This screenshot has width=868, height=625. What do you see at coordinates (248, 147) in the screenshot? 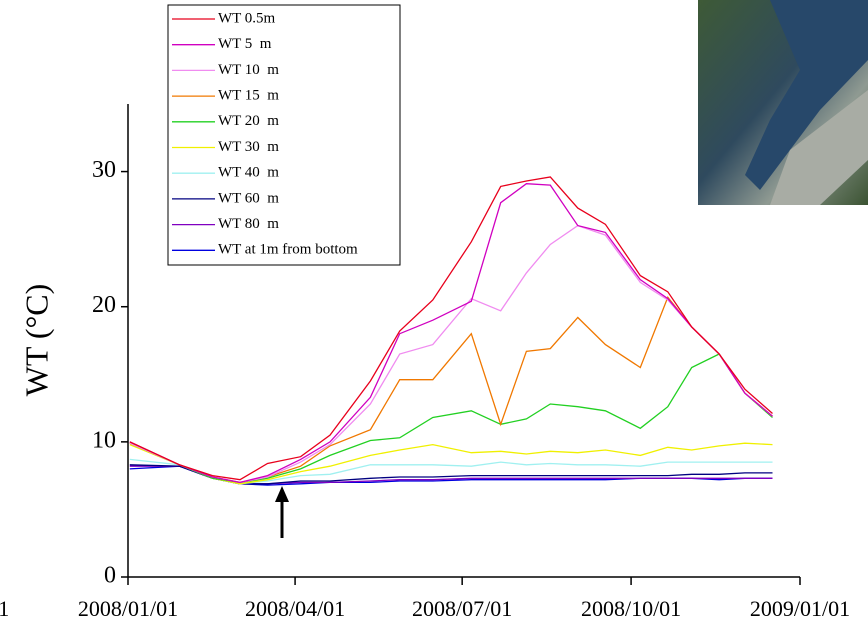
I see `legend-label: WT 30 m` at bounding box center [248, 147].